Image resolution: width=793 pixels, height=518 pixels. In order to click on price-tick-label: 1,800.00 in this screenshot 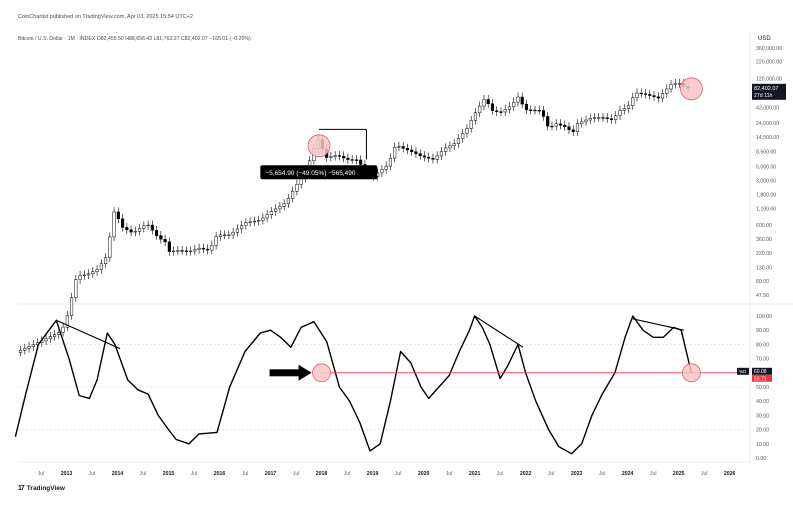, I will do `click(766, 196)`.